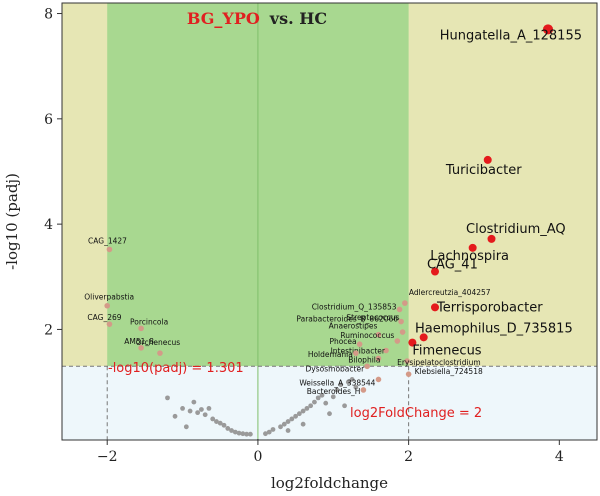 The image size is (600, 496). Describe the element at coordinates (452, 265) in the screenshot. I see `significant-label: CAG_41` at that location.